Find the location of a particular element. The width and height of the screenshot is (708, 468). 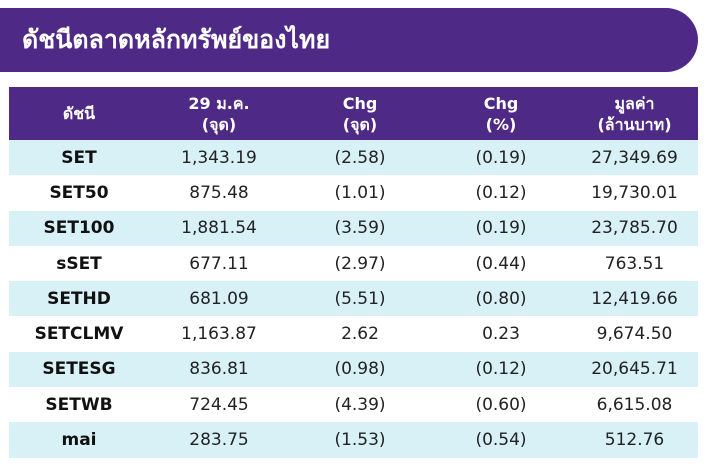

header-value-line1: มูลค่า is located at coordinates (634, 103).